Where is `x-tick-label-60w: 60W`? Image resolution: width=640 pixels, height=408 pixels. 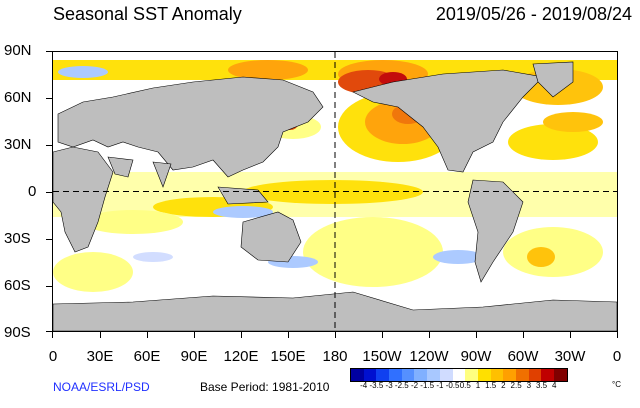 x-tick-label-60w: 60W is located at coordinates (523, 356).